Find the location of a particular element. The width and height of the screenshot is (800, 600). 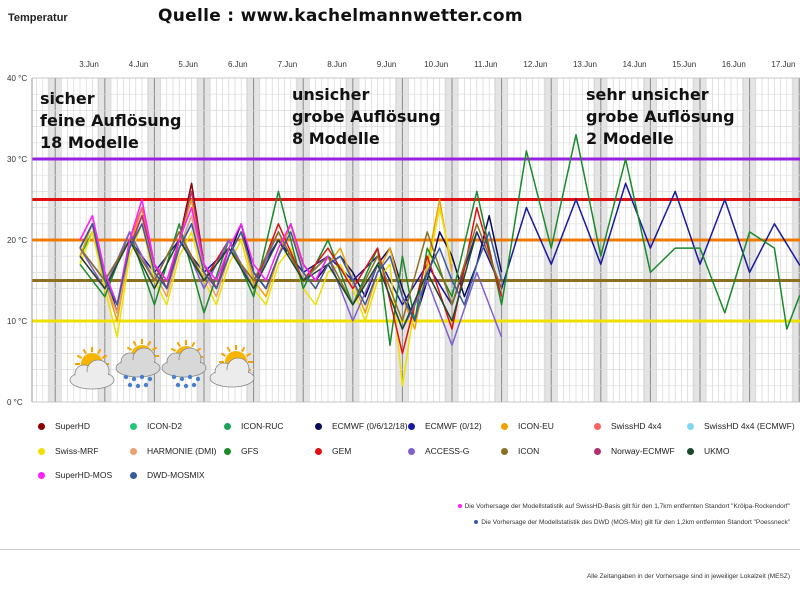

legend-label: ICON-D2 is located at coordinates (164, 426).